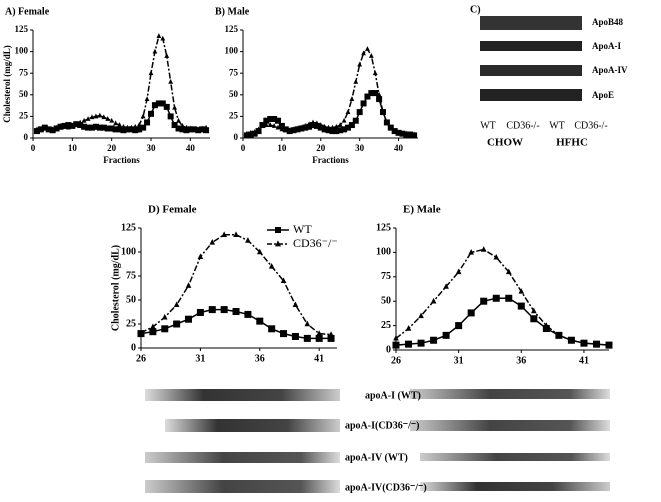  I want to click on y-tick-label: 25, so click(386, 325).